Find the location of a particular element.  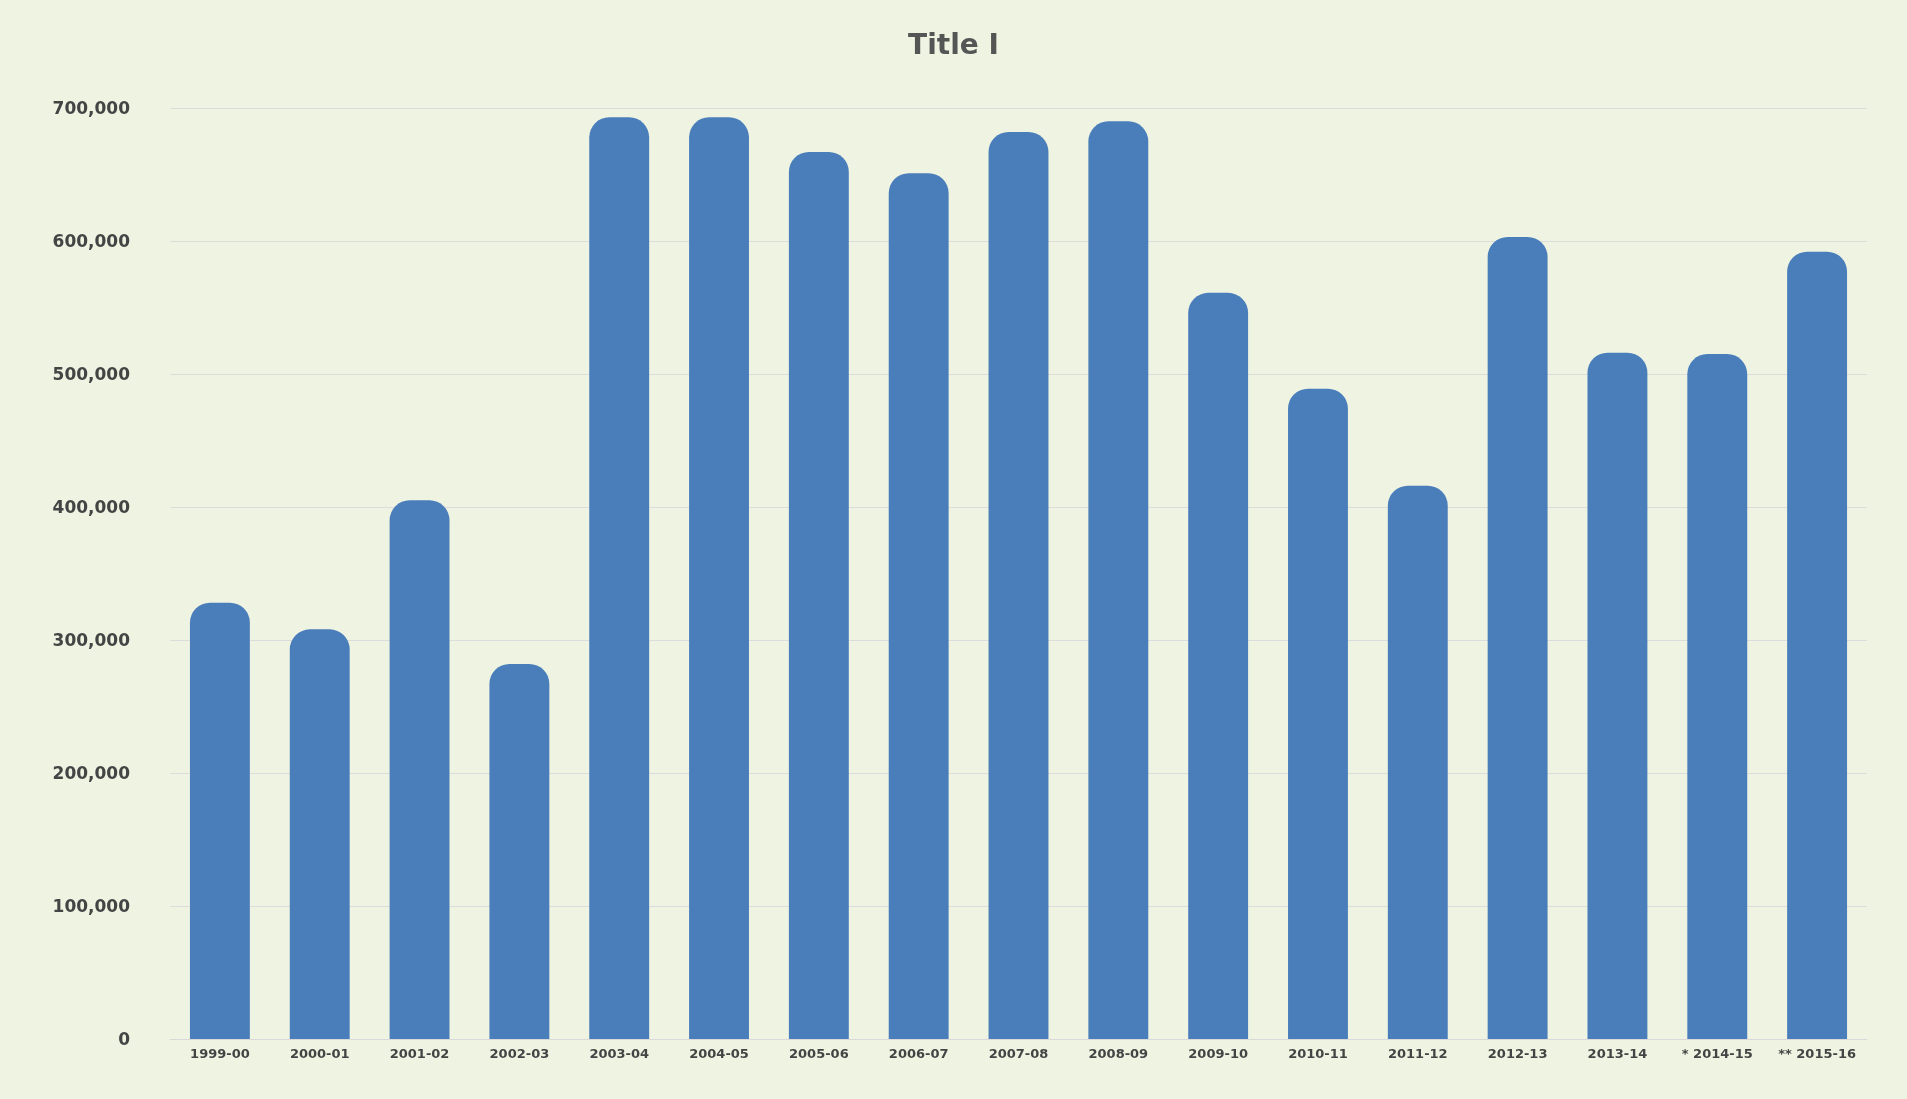

x-tick-label: 2003-04 is located at coordinates (619, 1053).